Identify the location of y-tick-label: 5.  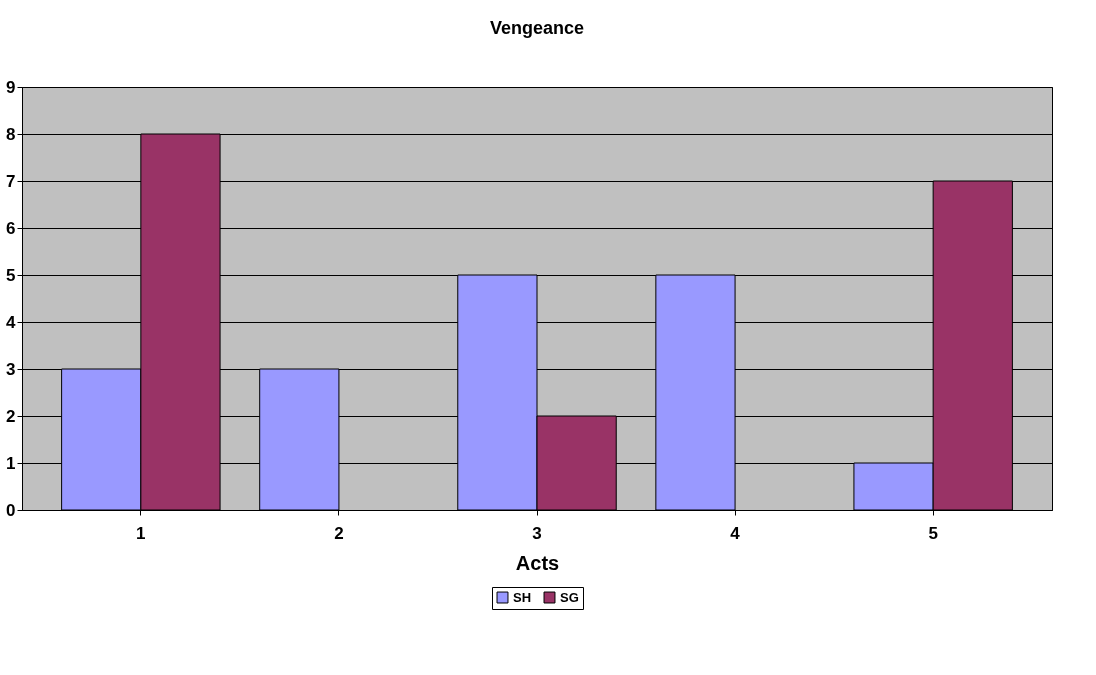
(11, 275).